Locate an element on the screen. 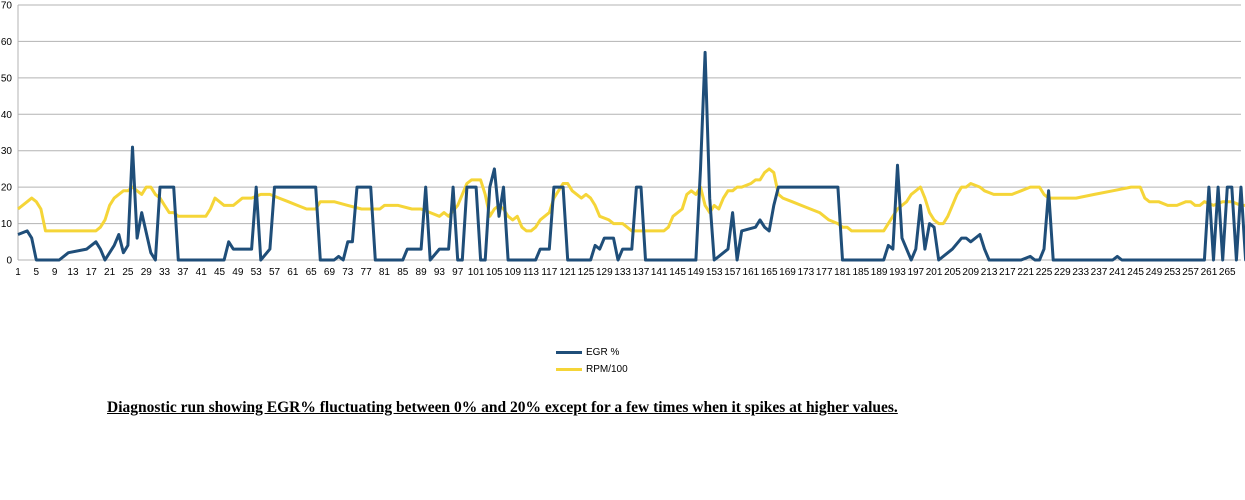 This screenshot has height=500, width=1245. x-tick-label: 1 is located at coordinates (18, 272).